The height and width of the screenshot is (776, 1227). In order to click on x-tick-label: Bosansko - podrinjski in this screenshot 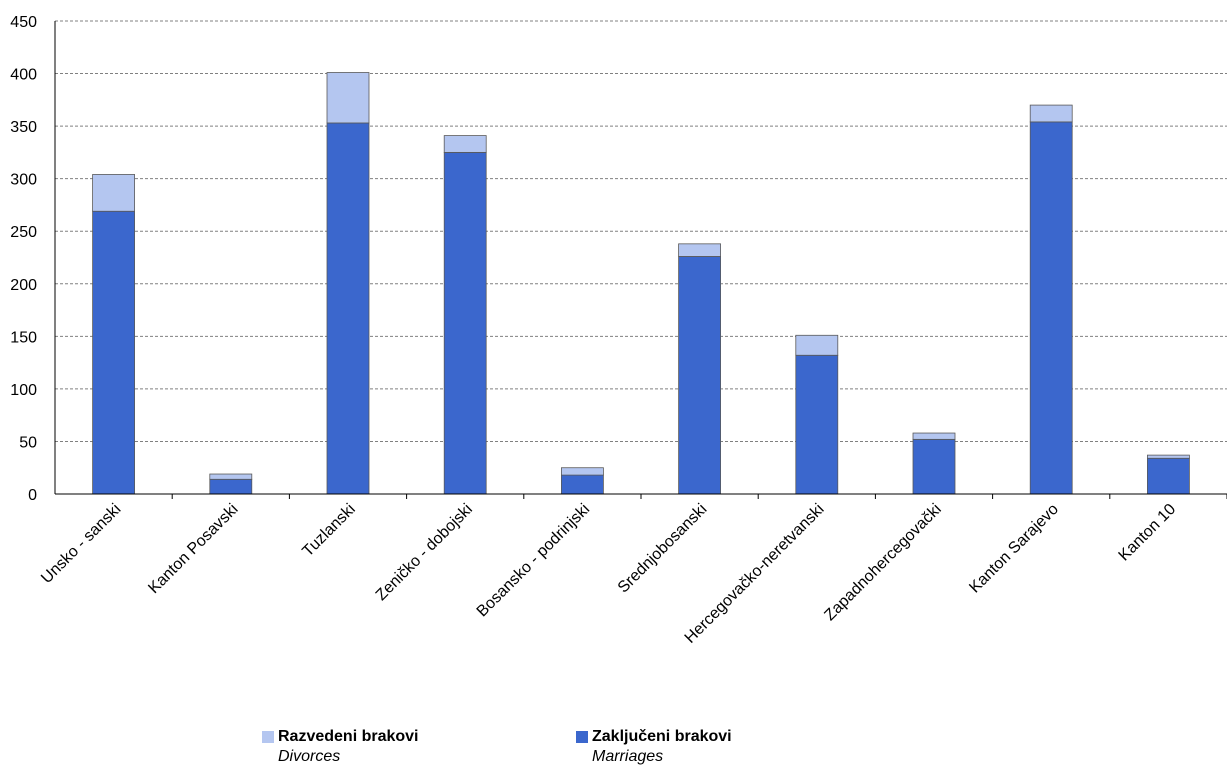, I will do `click(534, 561)`.